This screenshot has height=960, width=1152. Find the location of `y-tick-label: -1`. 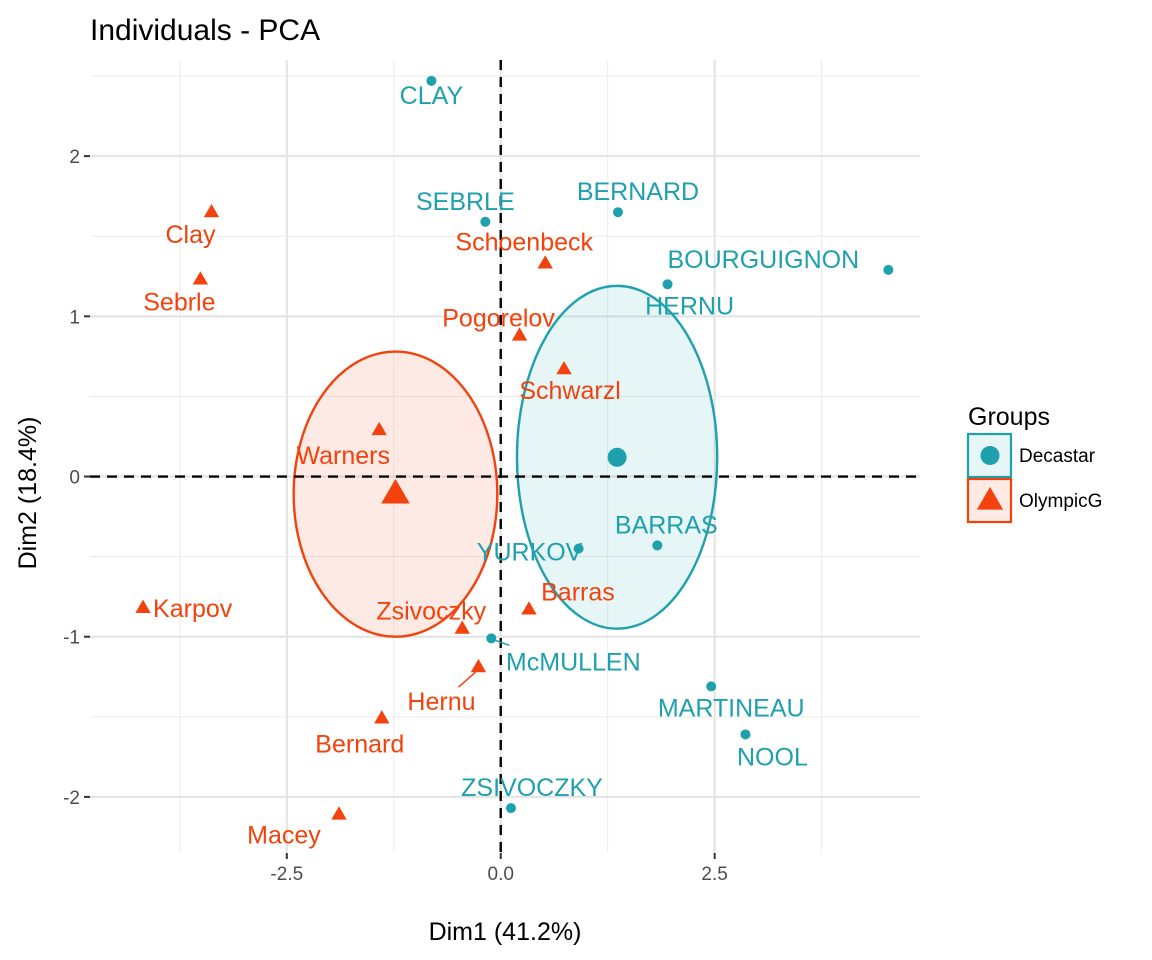

y-tick-label: -1 is located at coordinates (71, 638).